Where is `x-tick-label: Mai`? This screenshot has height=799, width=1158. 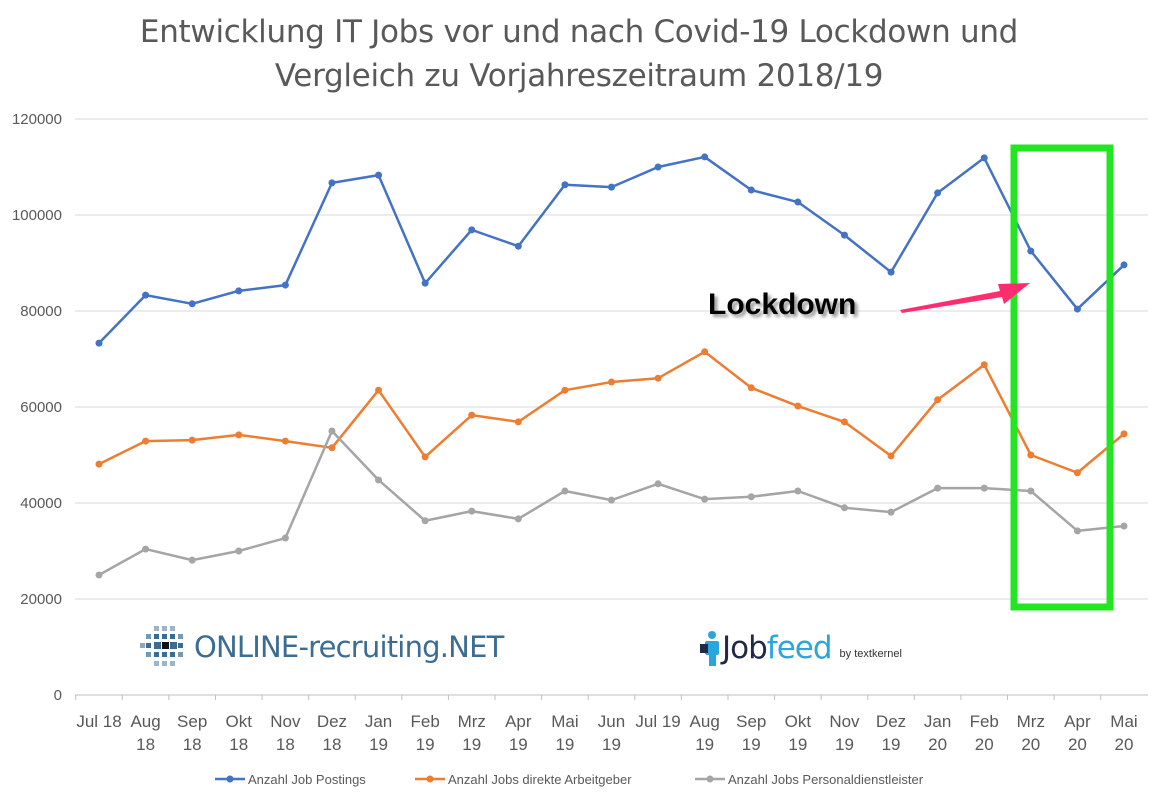 x-tick-label: Mai is located at coordinates (564, 721).